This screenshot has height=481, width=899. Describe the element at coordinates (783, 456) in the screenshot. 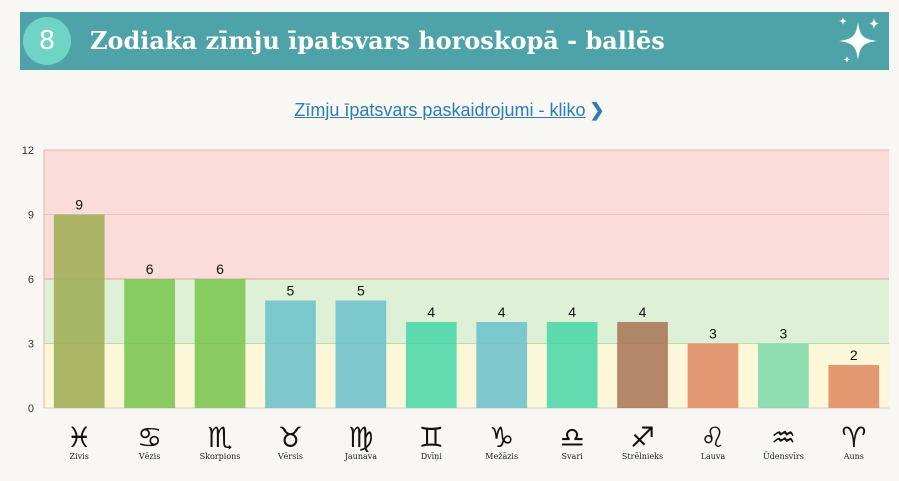

I see `category-label: Ūdensvīrs` at that location.